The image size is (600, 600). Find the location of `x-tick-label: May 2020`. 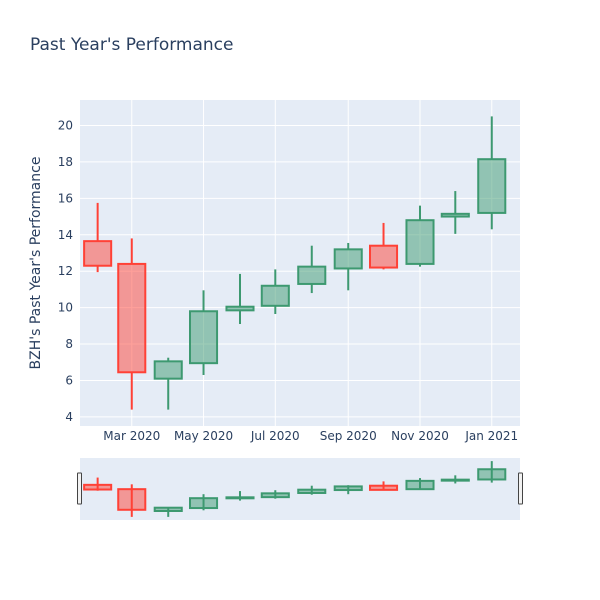

x-tick-label: May 2020 is located at coordinates (203, 436).